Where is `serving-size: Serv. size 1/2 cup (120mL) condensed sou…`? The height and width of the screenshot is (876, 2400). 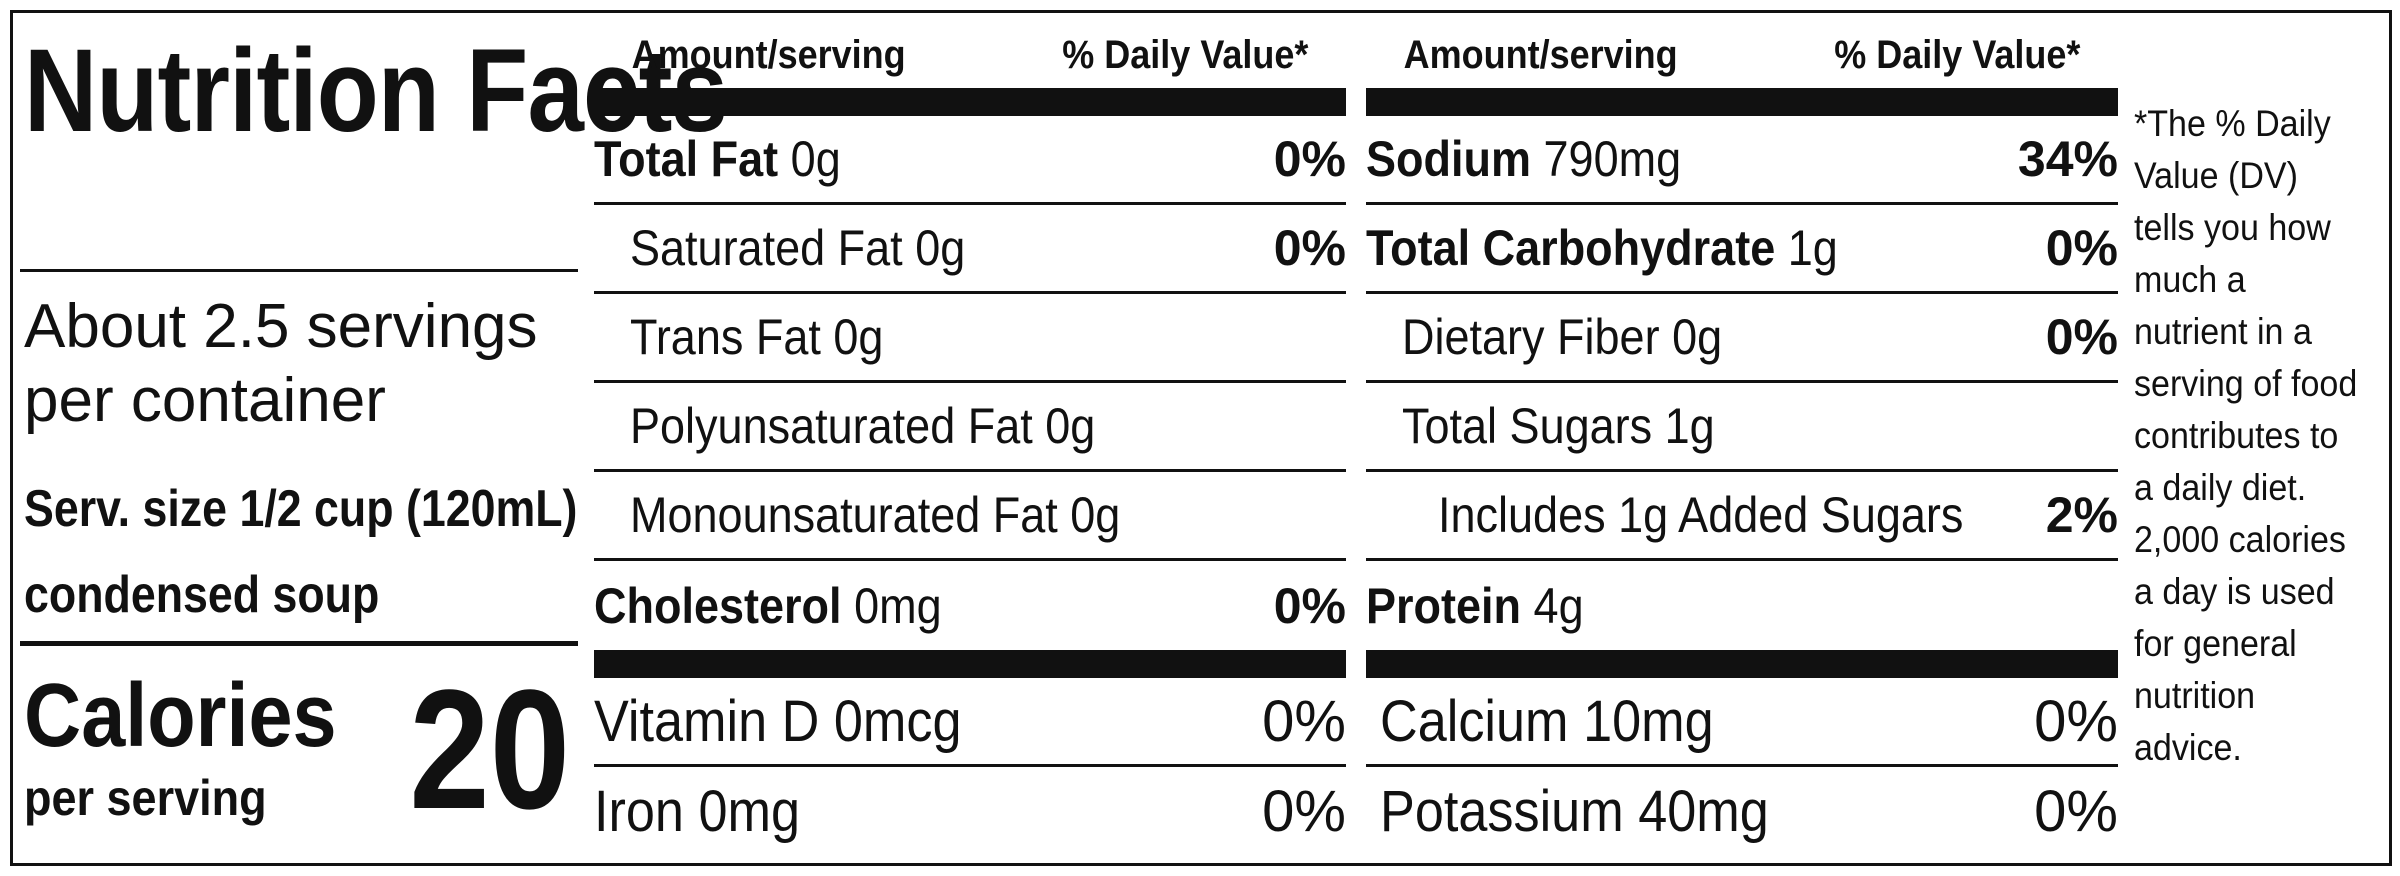
serving-size: Serv. size 1/2 cup (120mL) condensed sou… is located at coordinates (300, 552).